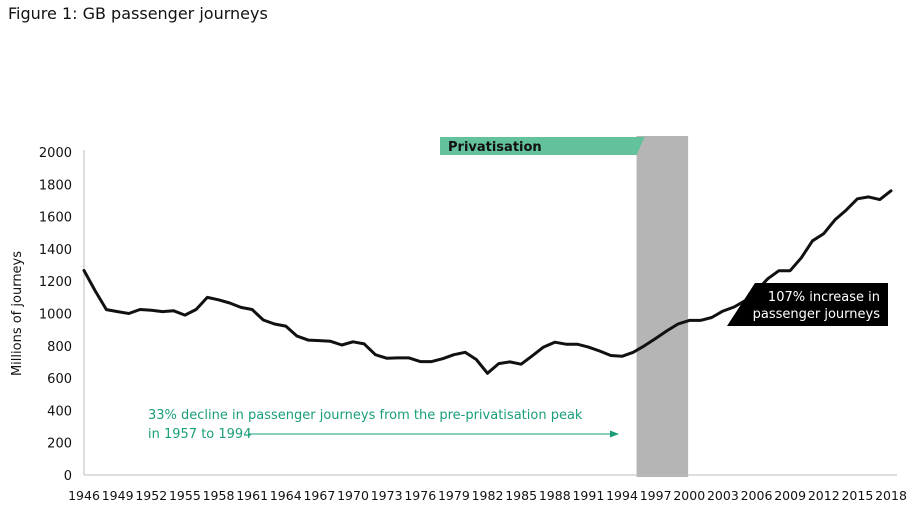 Image resolution: width=909 pixels, height=510 pixels. What do you see at coordinates (286, 495) in the screenshot?
I see `x-tick-label: 1964` at bounding box center [286, 495].